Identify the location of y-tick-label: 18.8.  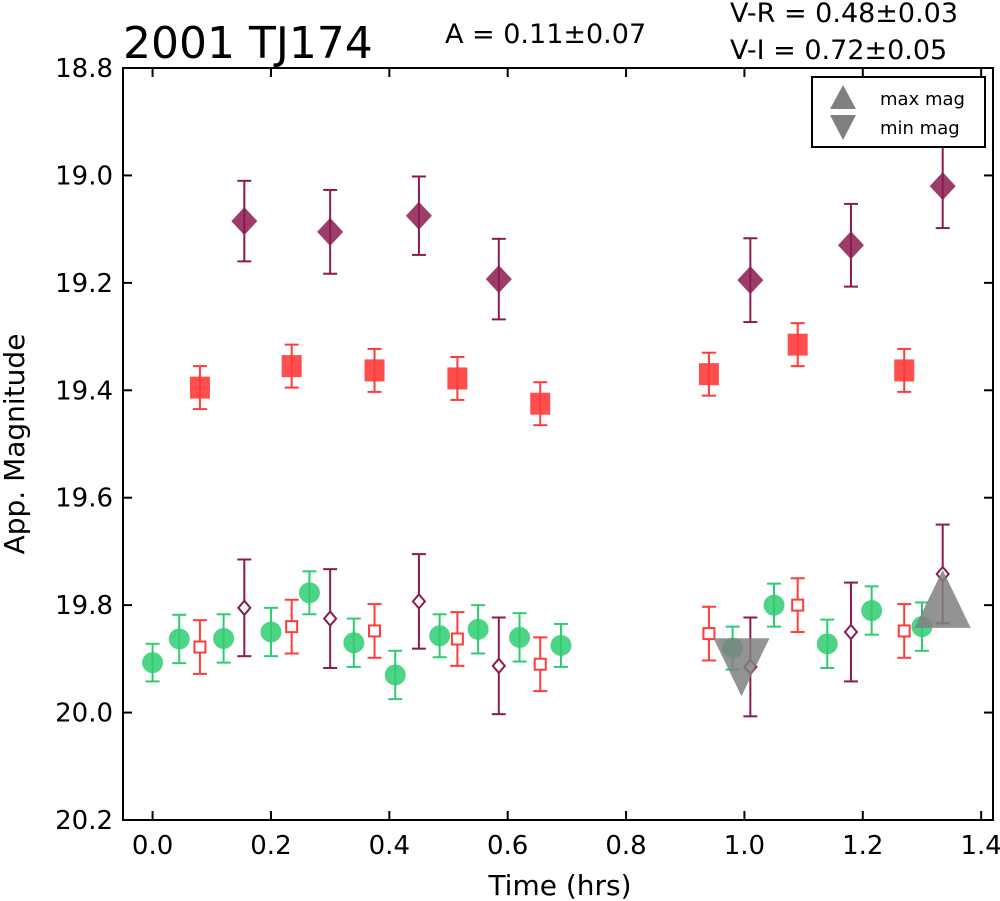
(84, 69).